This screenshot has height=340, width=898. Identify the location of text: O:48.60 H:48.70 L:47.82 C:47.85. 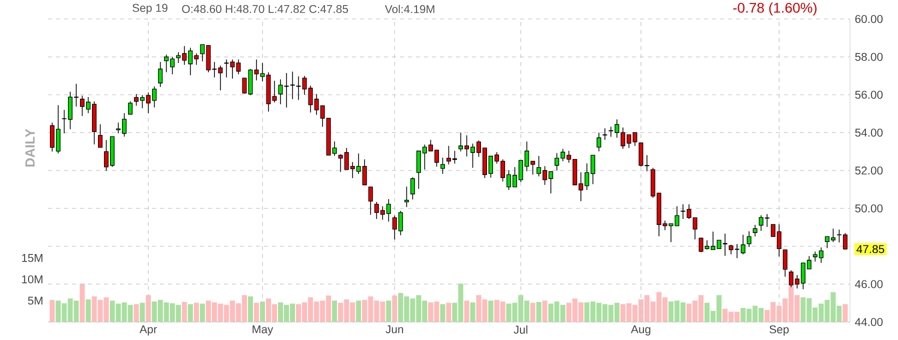
(265, 9).